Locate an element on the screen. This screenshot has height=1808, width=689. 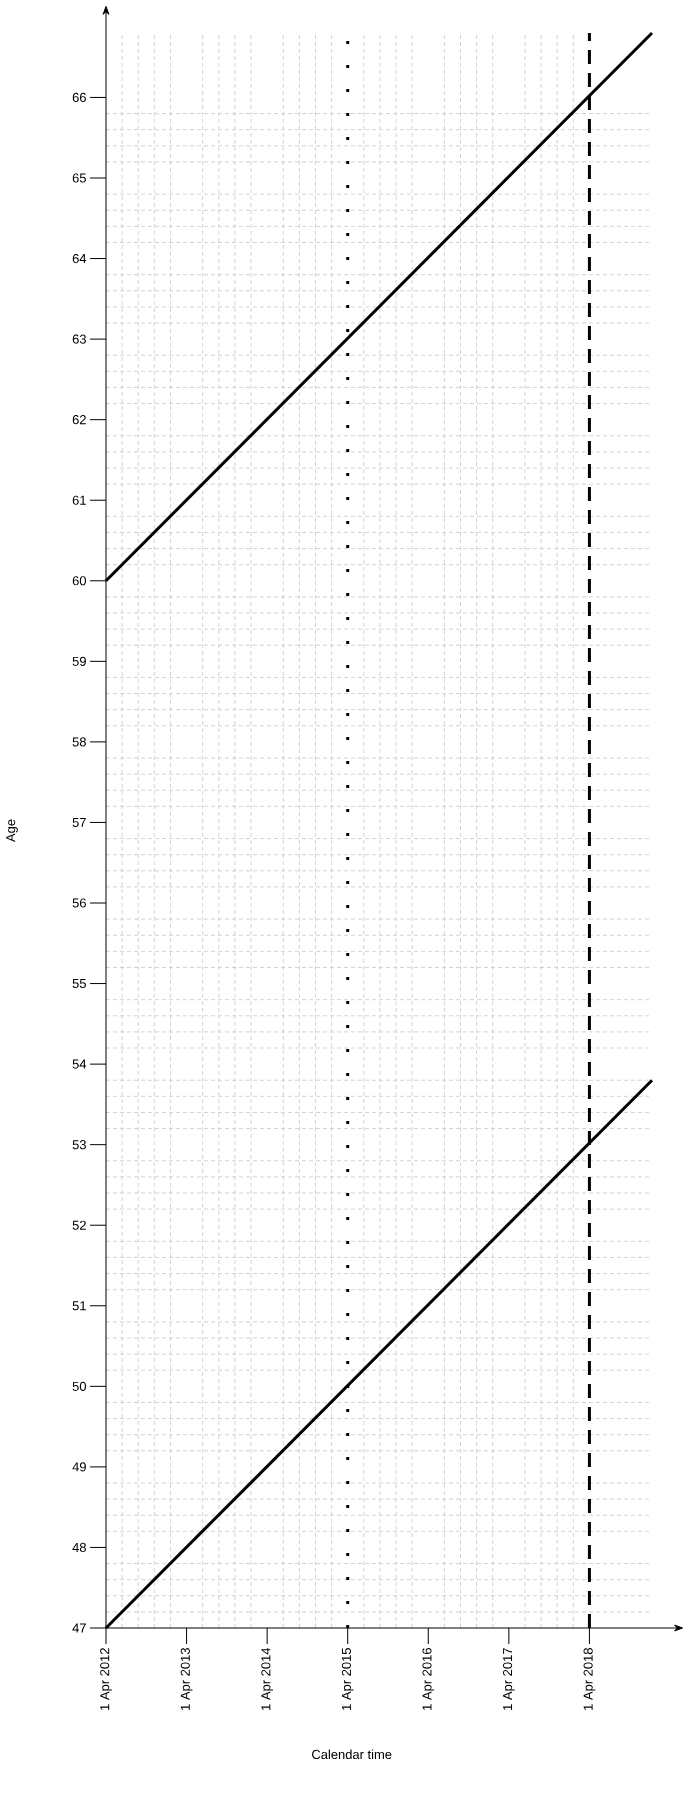
y-tick-label: 66 is located at coordinates (79, 97).